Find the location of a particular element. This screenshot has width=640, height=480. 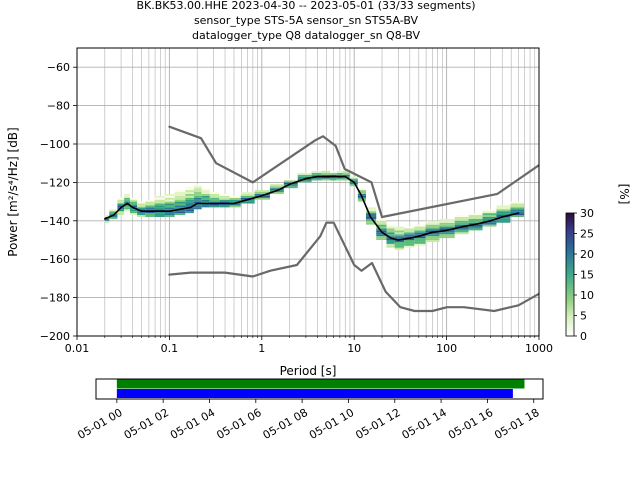

colorbar-ticks: 0 5 10 15 20 25 30 is located at coordinates (584, 275).